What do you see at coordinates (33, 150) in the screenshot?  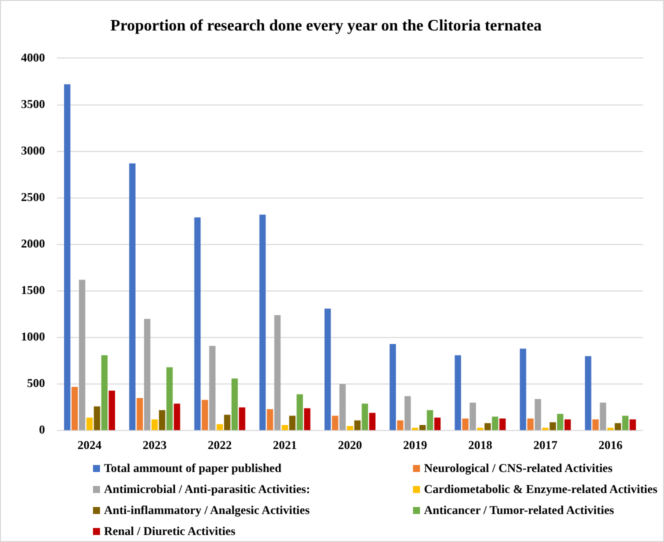 I see `y-tick-label: 3000` at bounding box center [33, 150].